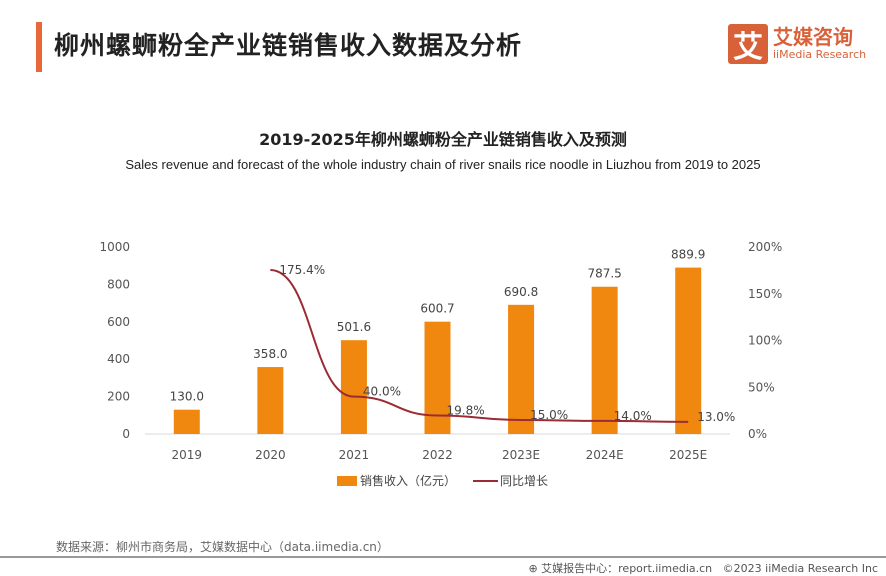  Describe the element at coordinates (437, 309) in the screenshot. I see `bar-value-label: 600.7` at that location.